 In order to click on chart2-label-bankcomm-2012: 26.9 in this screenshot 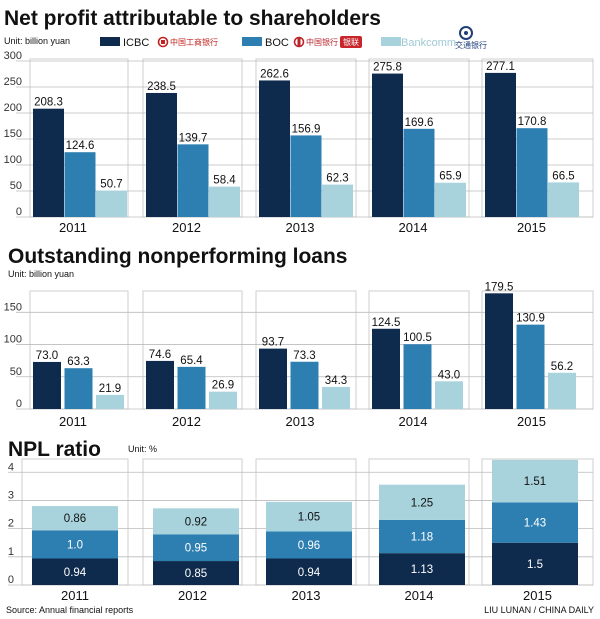, I will do `click(223, 386)`.